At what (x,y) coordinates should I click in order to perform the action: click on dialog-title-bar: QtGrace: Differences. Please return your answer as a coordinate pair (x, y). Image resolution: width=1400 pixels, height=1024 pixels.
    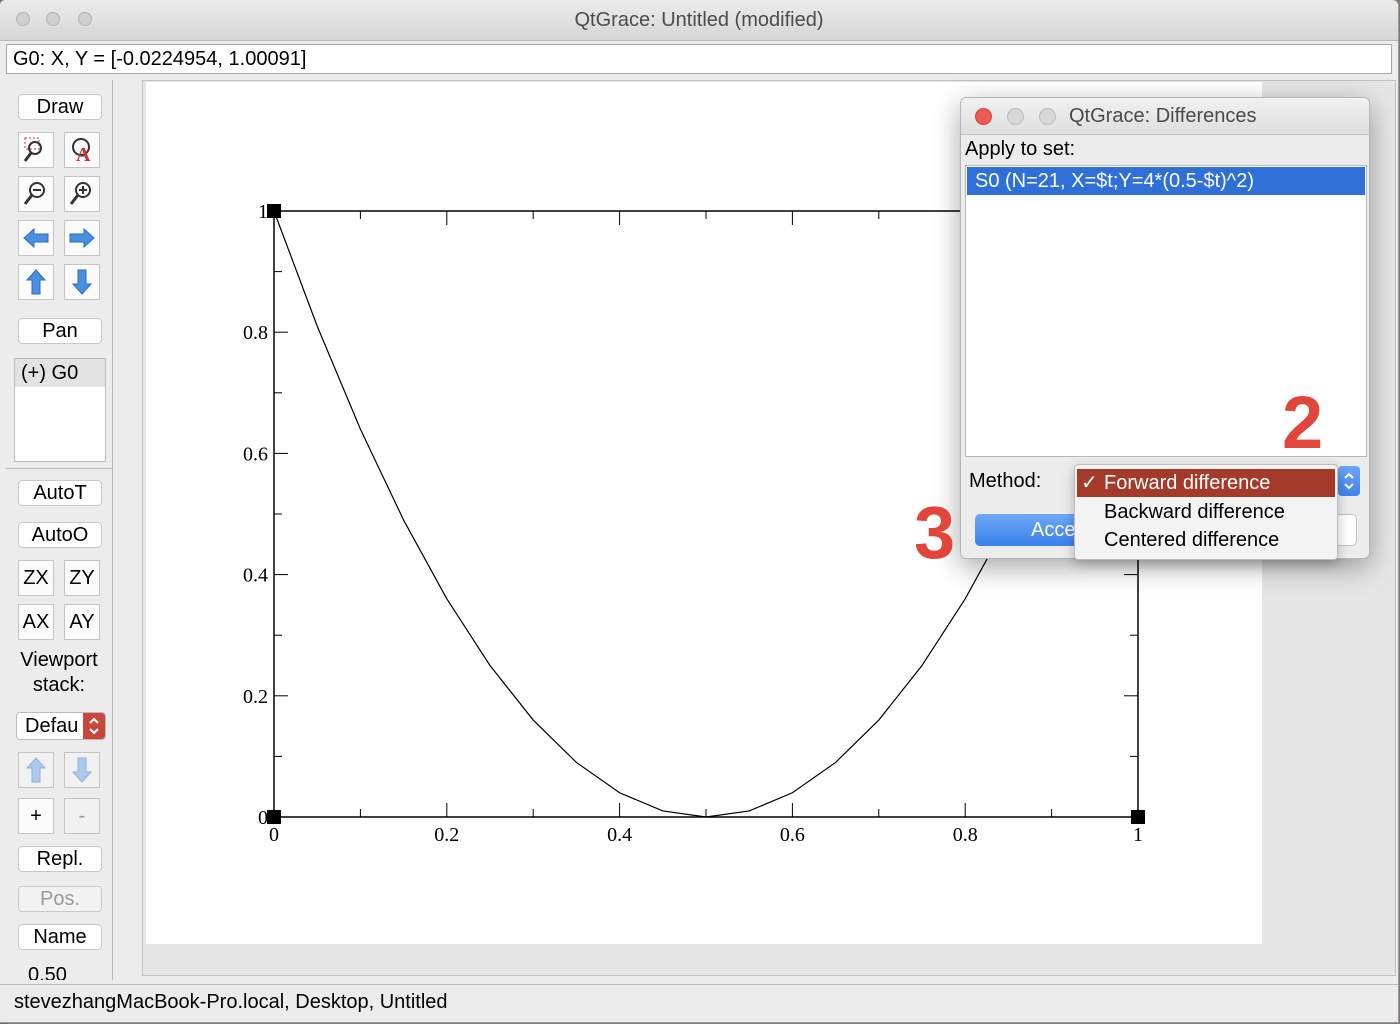
    Looking at the image, I should click on (1165, 116).